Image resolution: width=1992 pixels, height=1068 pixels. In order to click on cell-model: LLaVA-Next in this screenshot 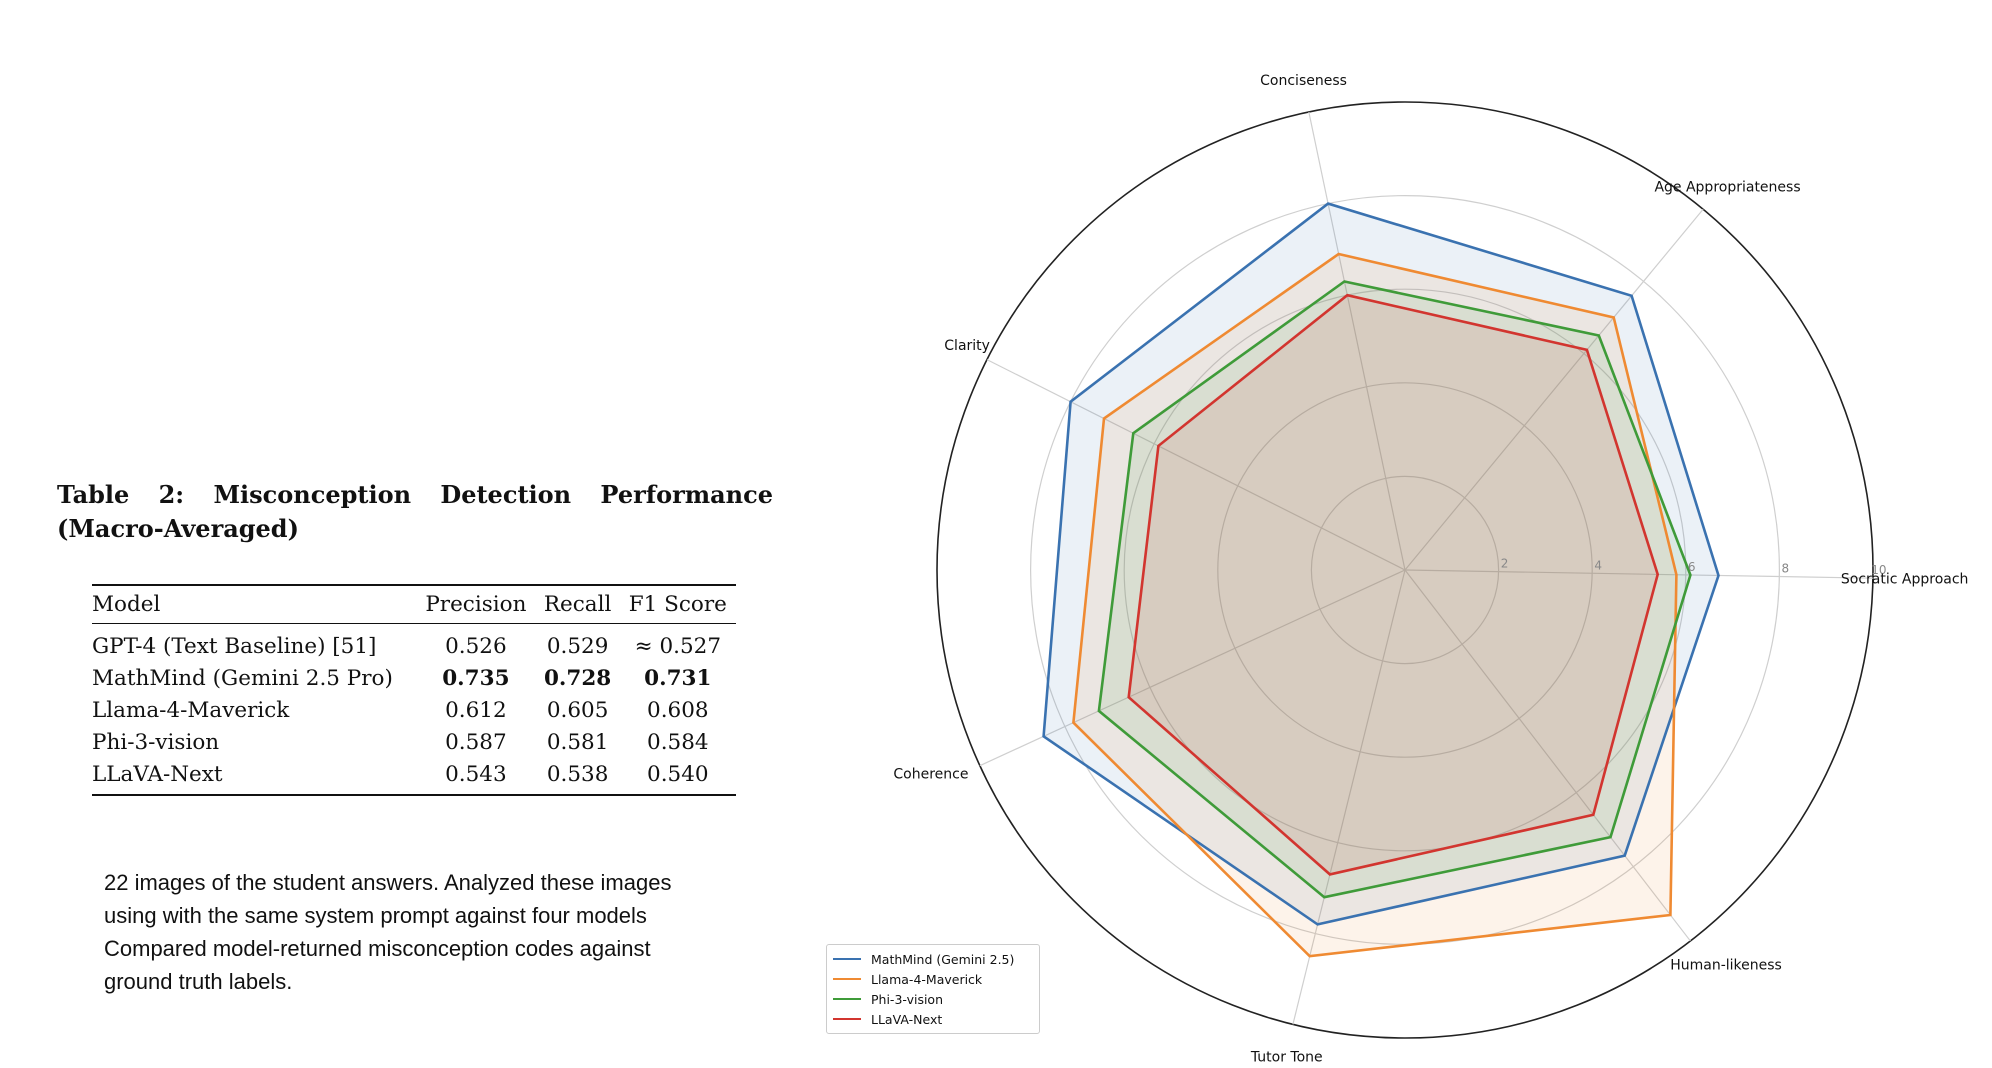, I will do `click(157, 774)`.